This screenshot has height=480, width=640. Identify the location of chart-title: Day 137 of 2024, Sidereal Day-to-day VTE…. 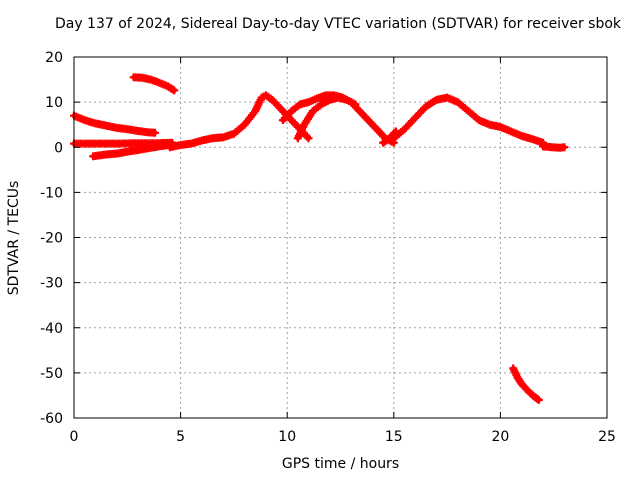
(338, 24).